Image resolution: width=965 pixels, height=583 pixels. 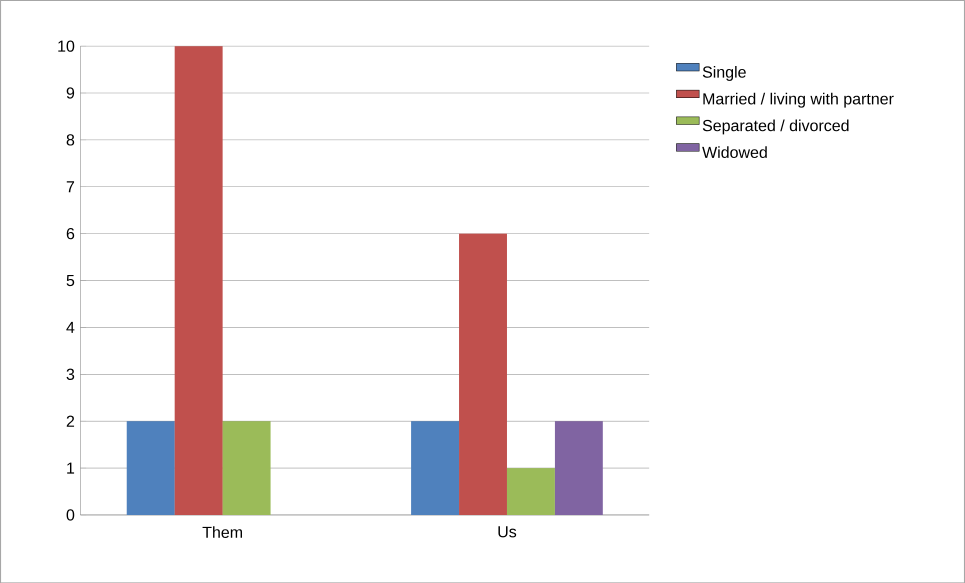 What do you see at coordinates (798, 100) in the screenshot?
I see `legend-label: Married / living with partner` at bounding box center [798, 100].